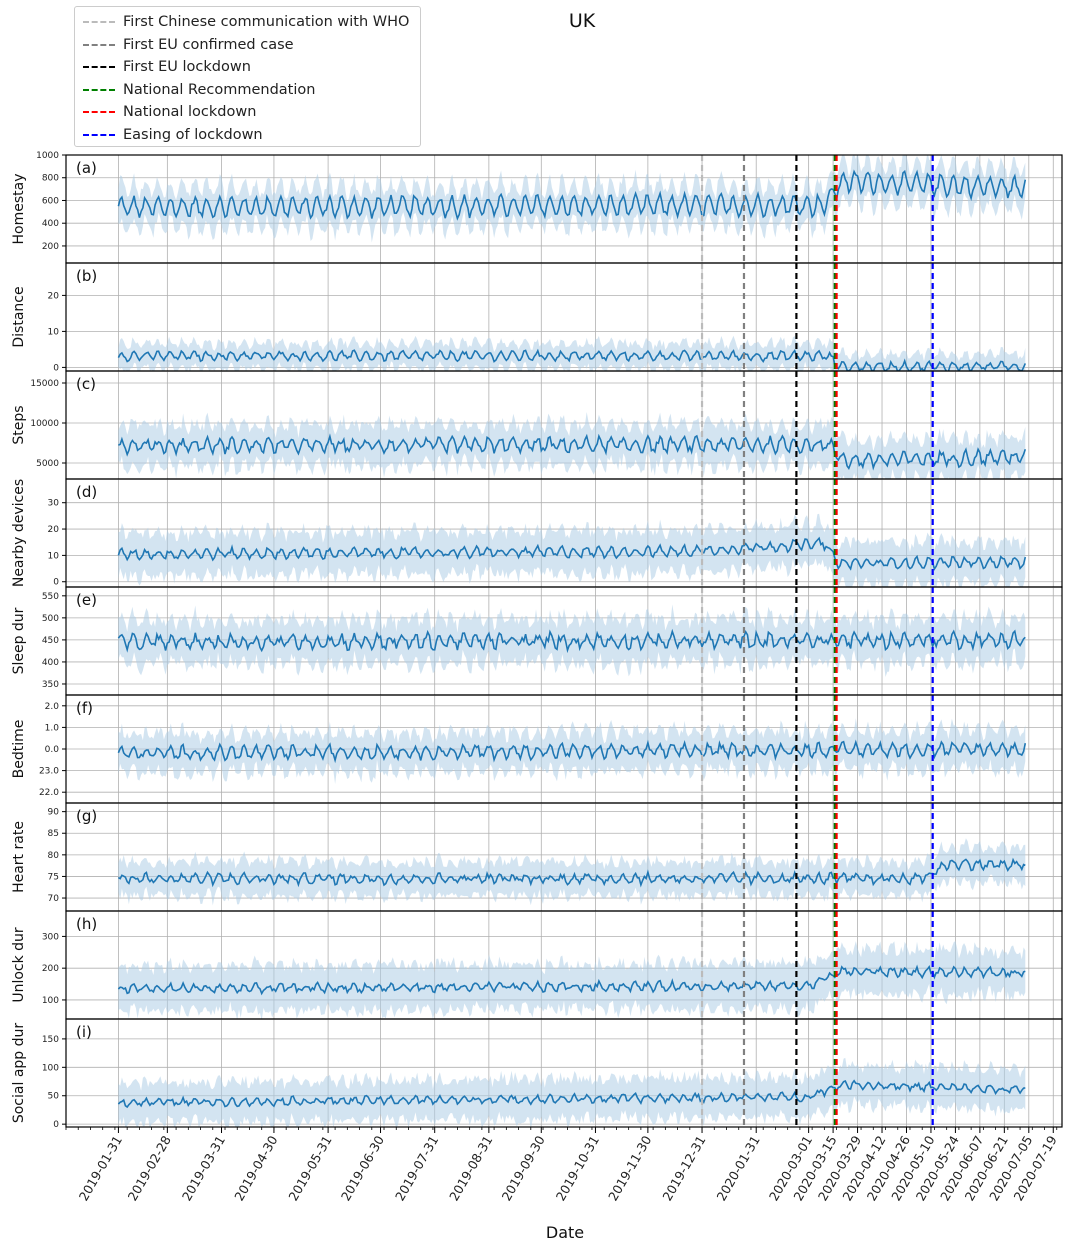 The width and height of the screenshot is (1065, 1244). Describe the element at coordinates (54, 899) in the screenshot. I see `y-tick-label: 70` at that location.